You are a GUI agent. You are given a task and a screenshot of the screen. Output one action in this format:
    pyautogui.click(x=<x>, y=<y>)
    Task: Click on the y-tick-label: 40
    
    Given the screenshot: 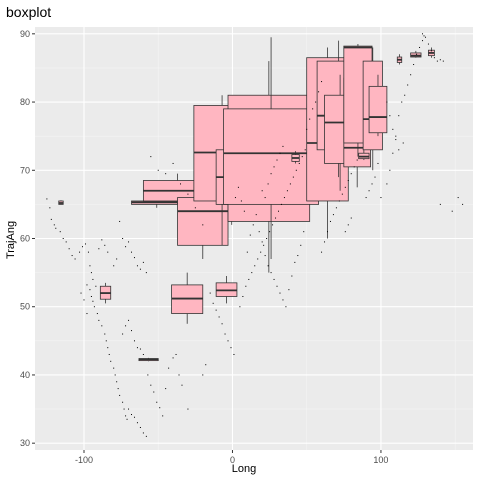 What is the action you would take?
    pyautogui.click(x=25, y=375)
    